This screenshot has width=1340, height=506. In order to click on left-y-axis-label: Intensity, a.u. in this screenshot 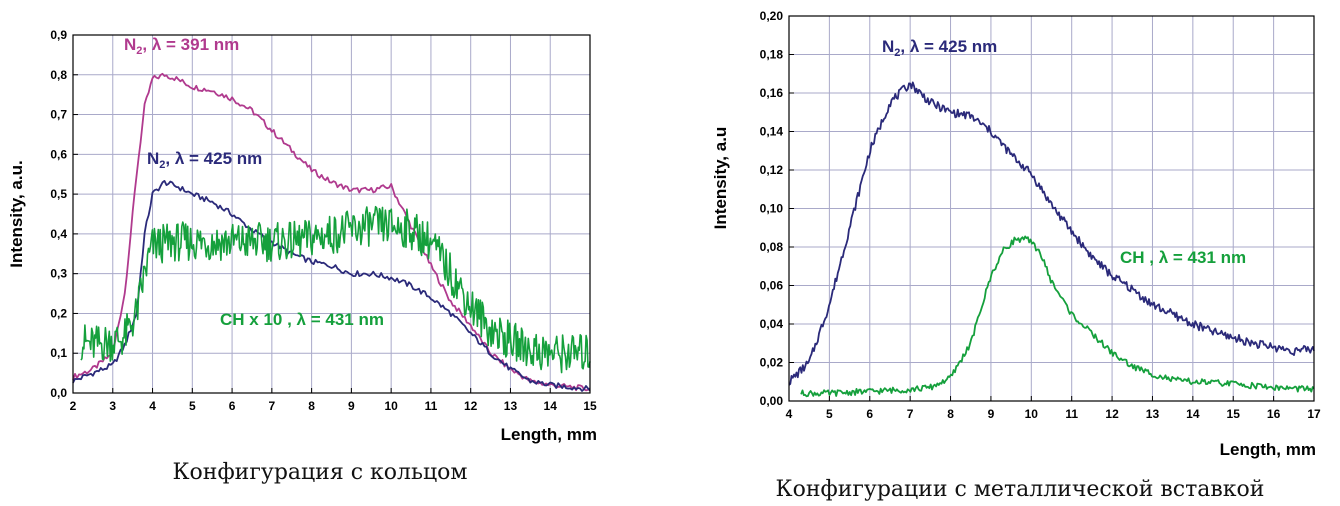, I will do `click(16, 213)`.